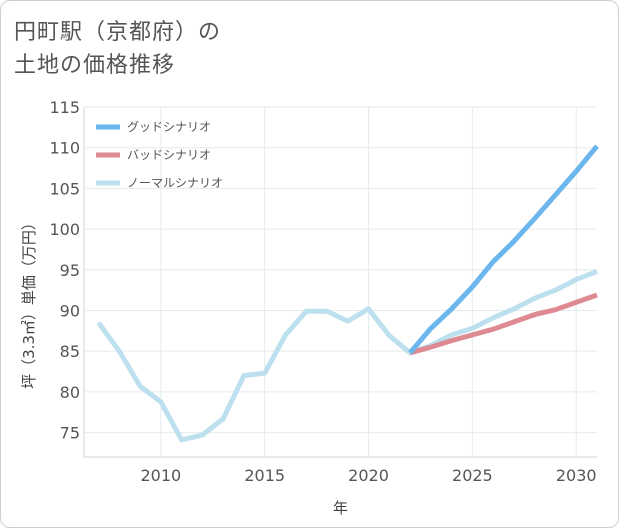 This screenshot has width=621, height=530. I want to click on x-axis-ticks: 2010 2015 2020 2025 2030, so click(368, 475).